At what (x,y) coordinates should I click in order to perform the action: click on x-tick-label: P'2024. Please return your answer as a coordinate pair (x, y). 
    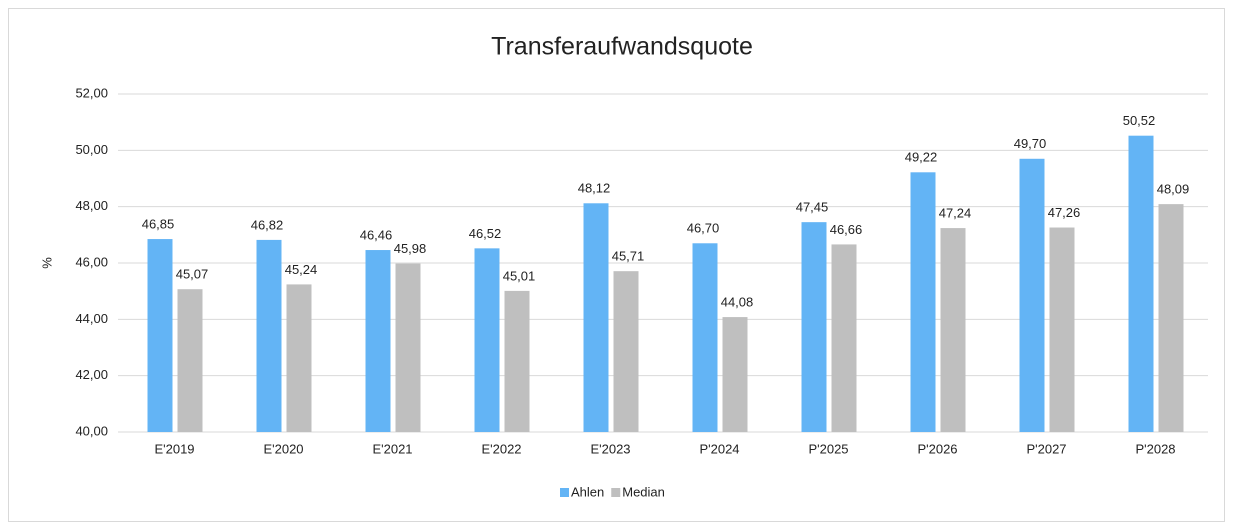
    Looking at the image, I should click on (719, 448).